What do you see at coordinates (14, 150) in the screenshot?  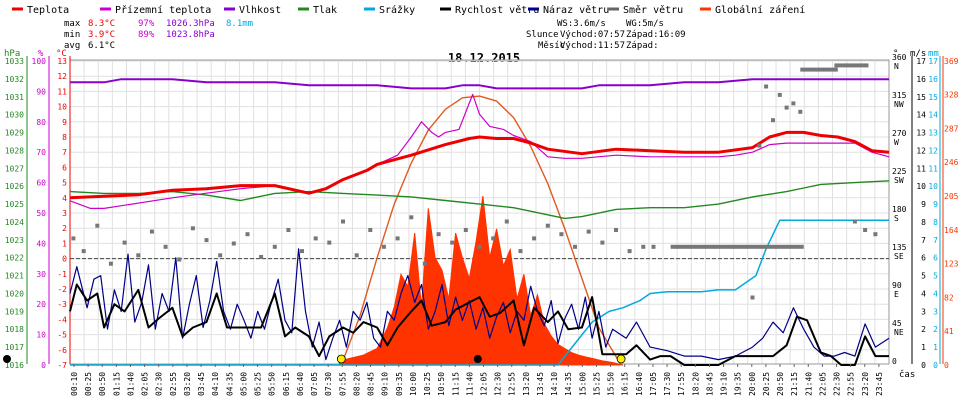 I see `axis-tick-pressure: 1028` at bounding box center [14, 150].